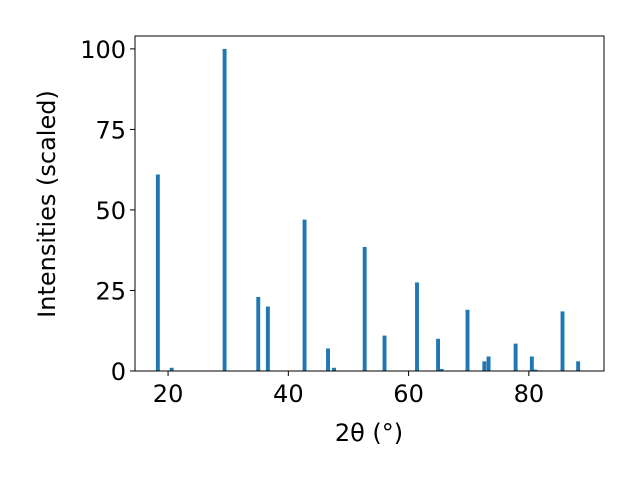 The width and height of the screenshot is (640, 480). Describe the element at coordinates (110, 130) in the screenshot. I see `y-tick-label: 75` at that location.